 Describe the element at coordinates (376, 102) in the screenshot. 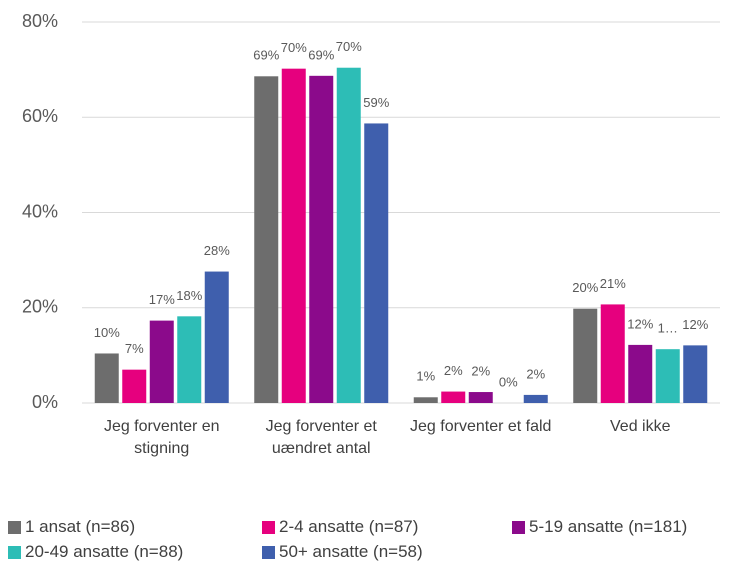

I see `value-label: 59%` at that location.